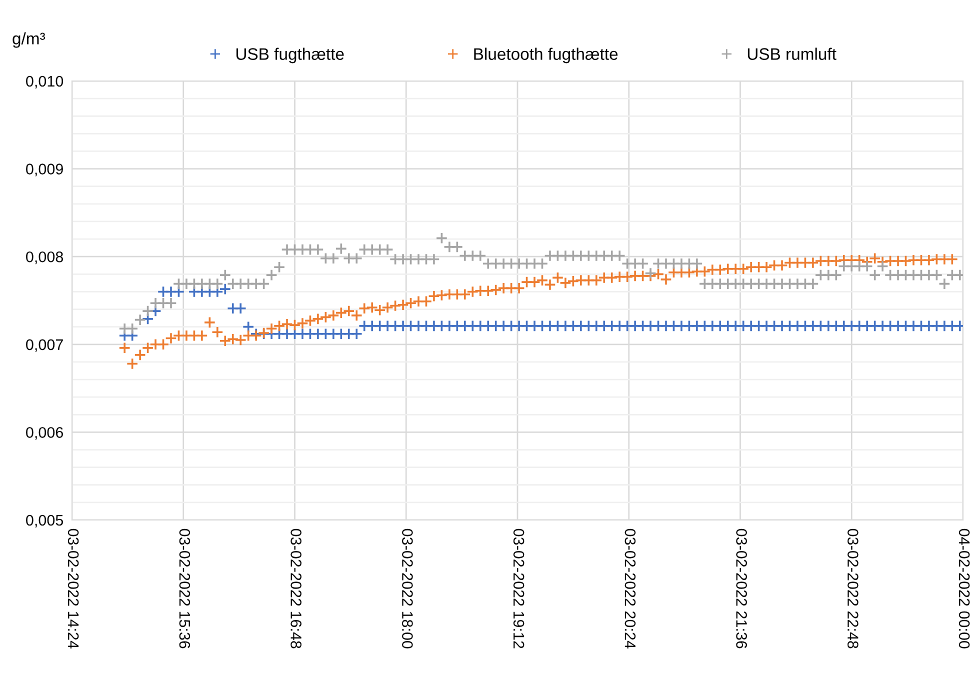  I want to click on x-tick-label: 03-02-2022 14:24, so click(73, 588).